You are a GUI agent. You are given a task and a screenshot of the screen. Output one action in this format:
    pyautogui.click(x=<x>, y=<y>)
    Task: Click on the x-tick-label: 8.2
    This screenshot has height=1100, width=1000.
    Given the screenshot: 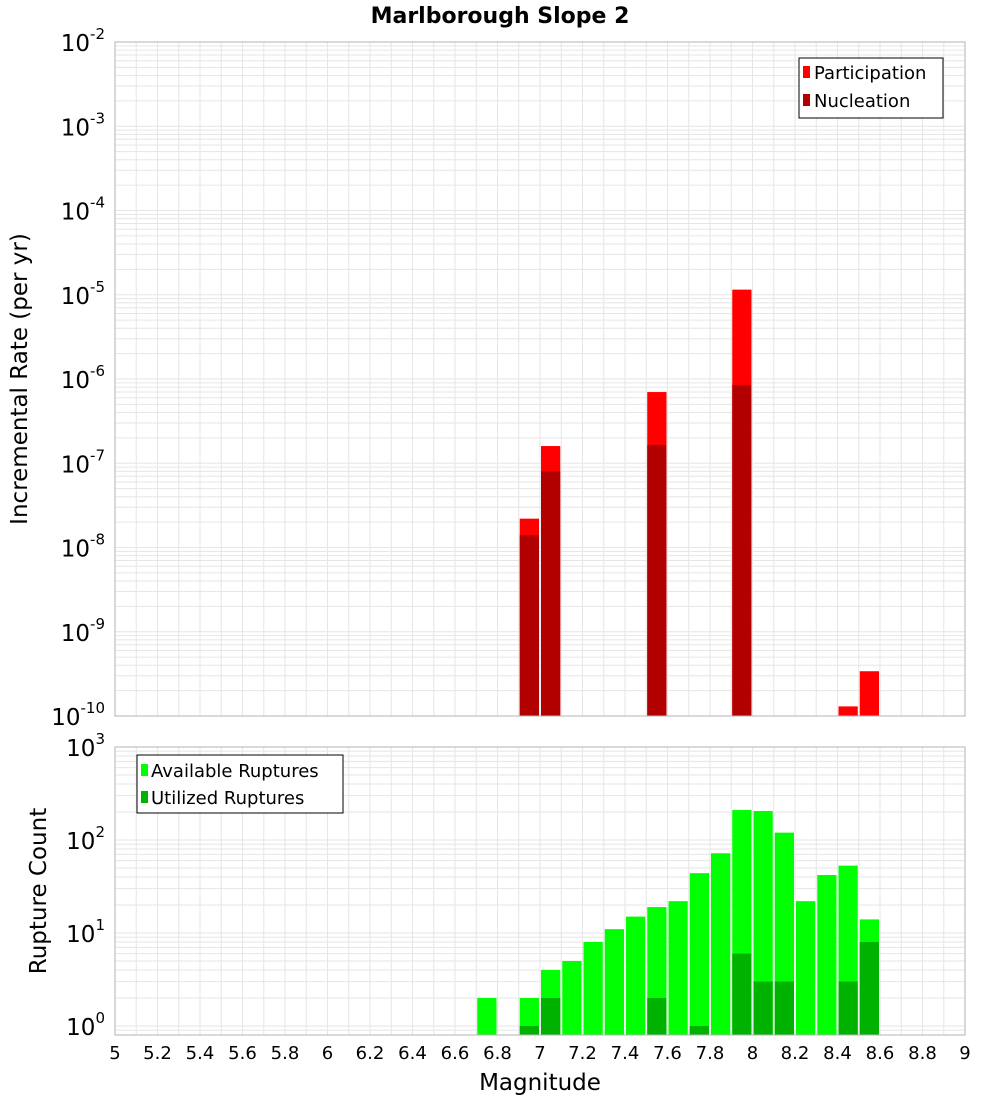 What is the action you would take?
    pyautogui.click(x=795, y=1053)
    